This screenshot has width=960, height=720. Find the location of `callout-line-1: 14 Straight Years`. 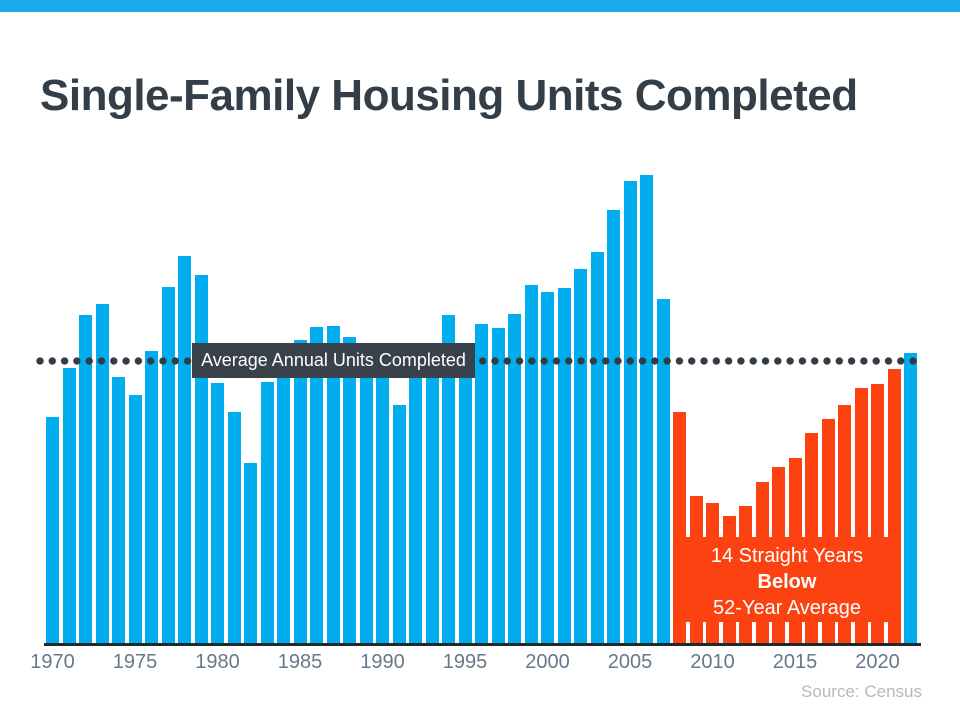

callout-line-1: 14 Straight Years is located at coordinates (787, 556).